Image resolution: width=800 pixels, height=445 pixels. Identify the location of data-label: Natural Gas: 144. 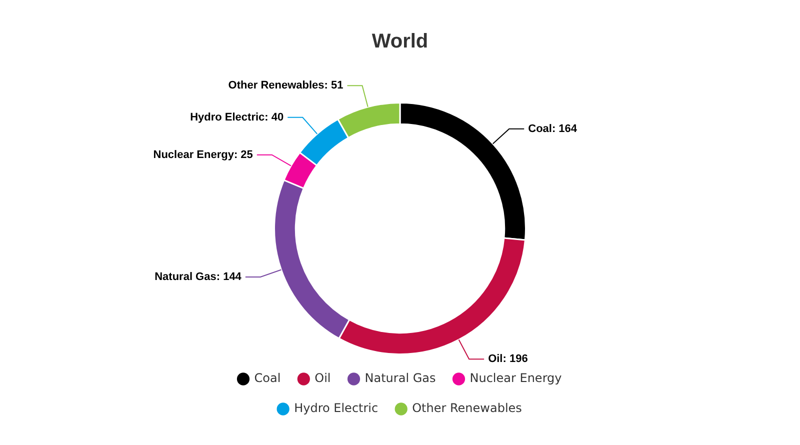
(198, 277).